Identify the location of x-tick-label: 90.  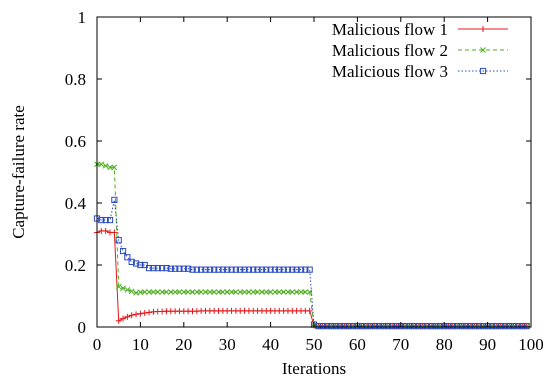
(487, 344).